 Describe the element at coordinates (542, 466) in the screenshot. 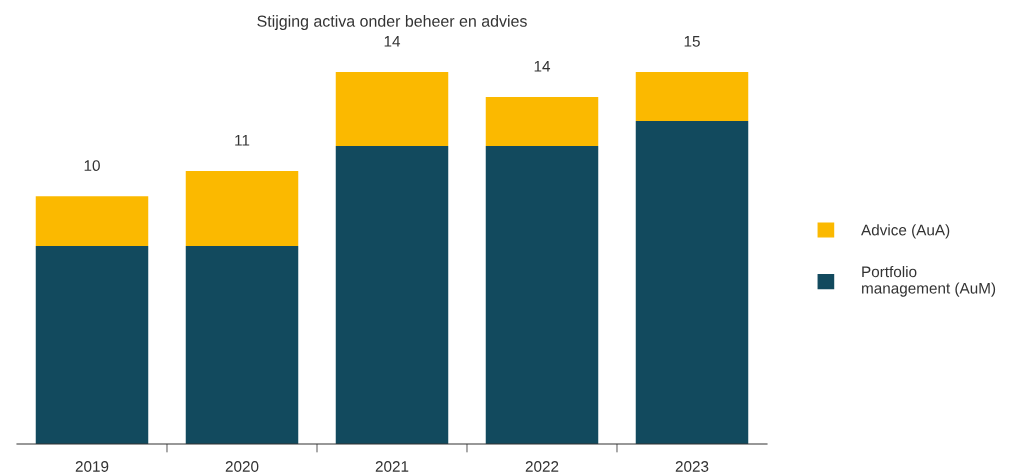

I see `x-tick-label: 2022` at that location.